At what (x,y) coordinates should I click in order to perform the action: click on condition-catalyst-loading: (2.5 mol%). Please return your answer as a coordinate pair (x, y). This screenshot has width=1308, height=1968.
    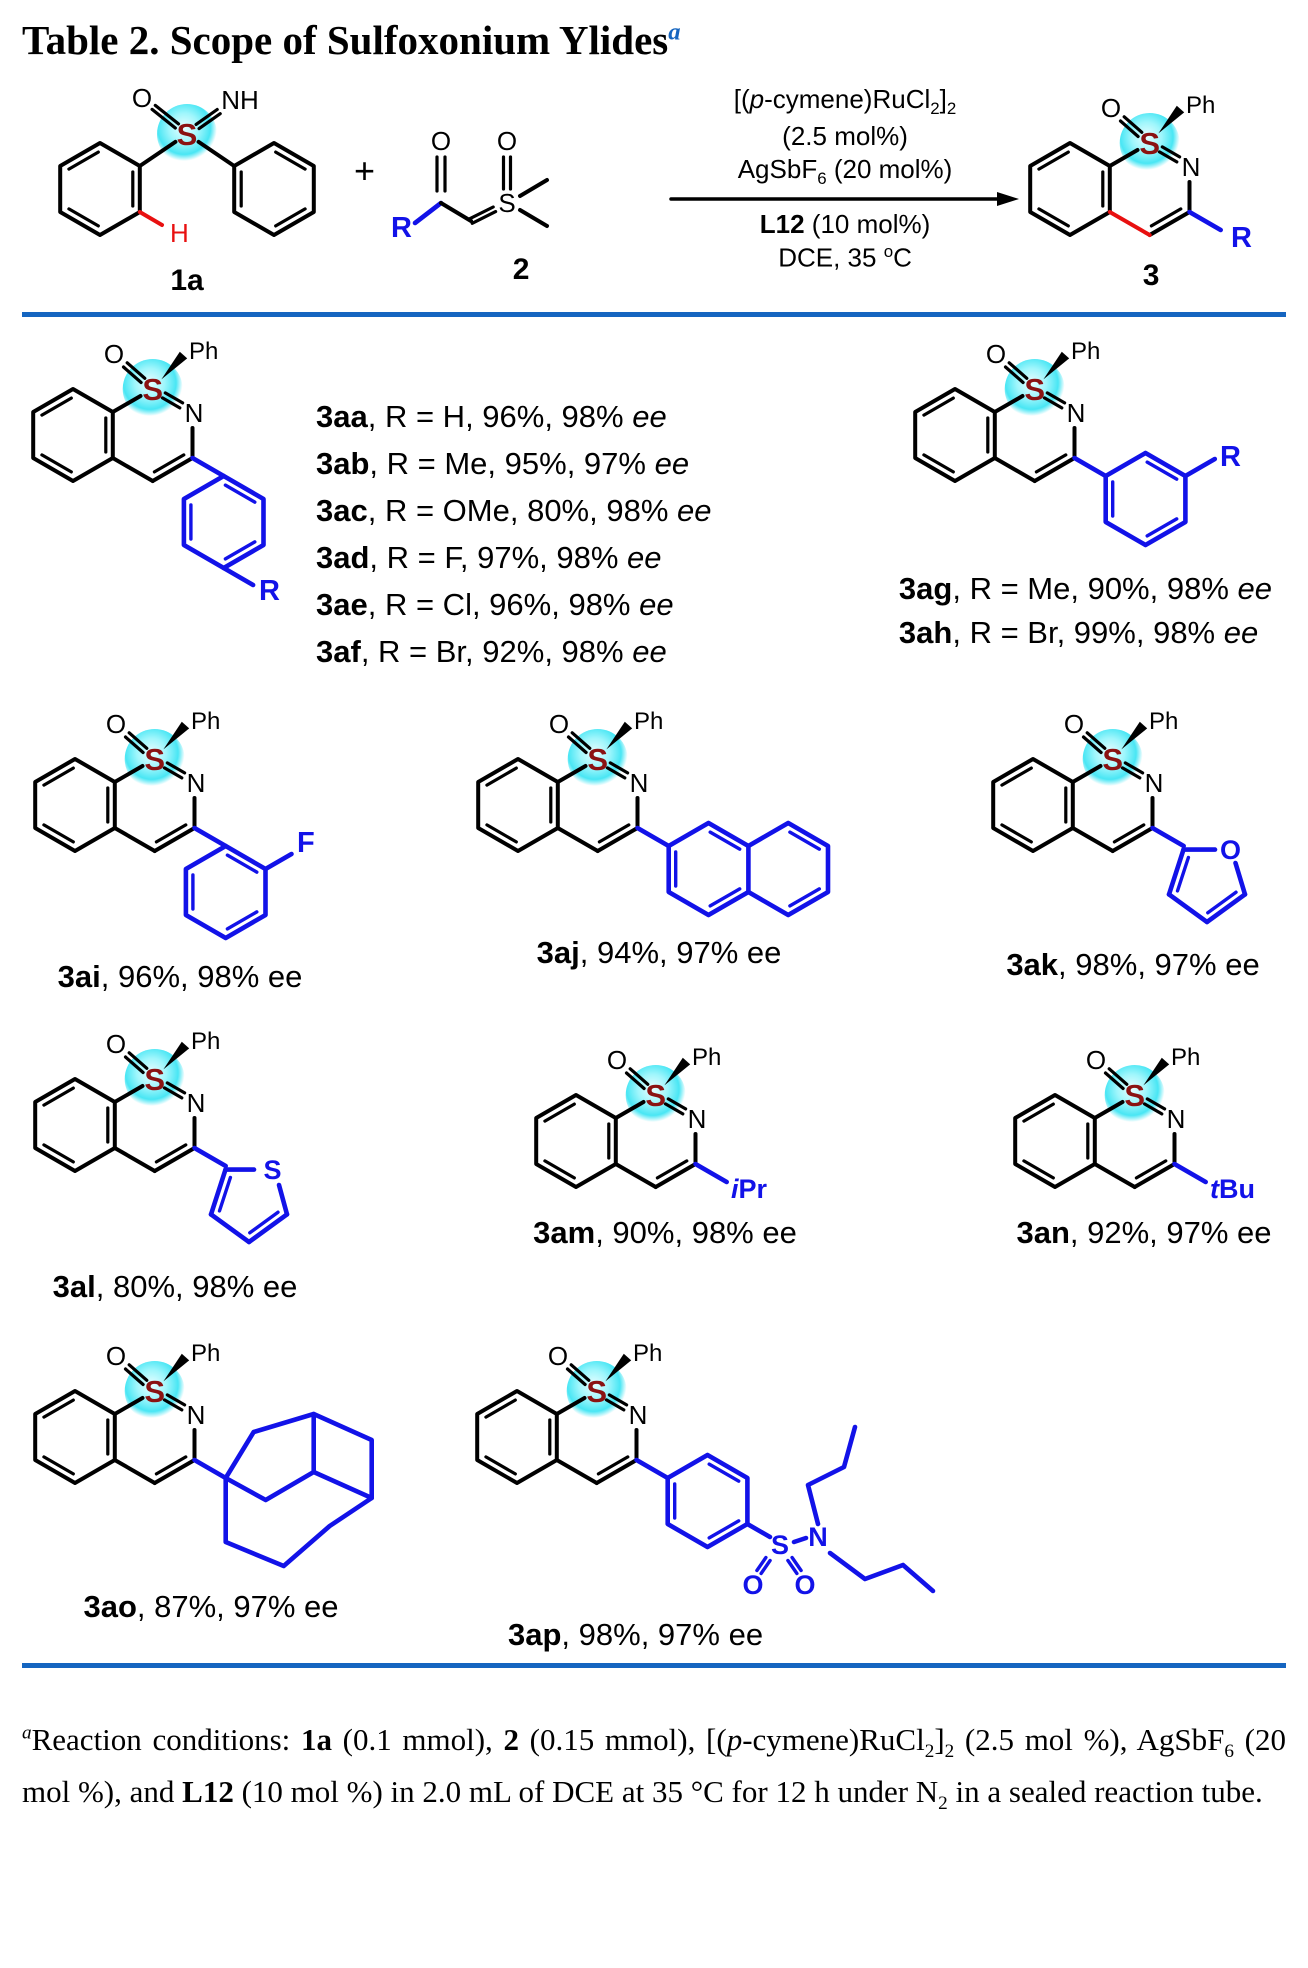
    Looking at the image, I should click on (845, 135).